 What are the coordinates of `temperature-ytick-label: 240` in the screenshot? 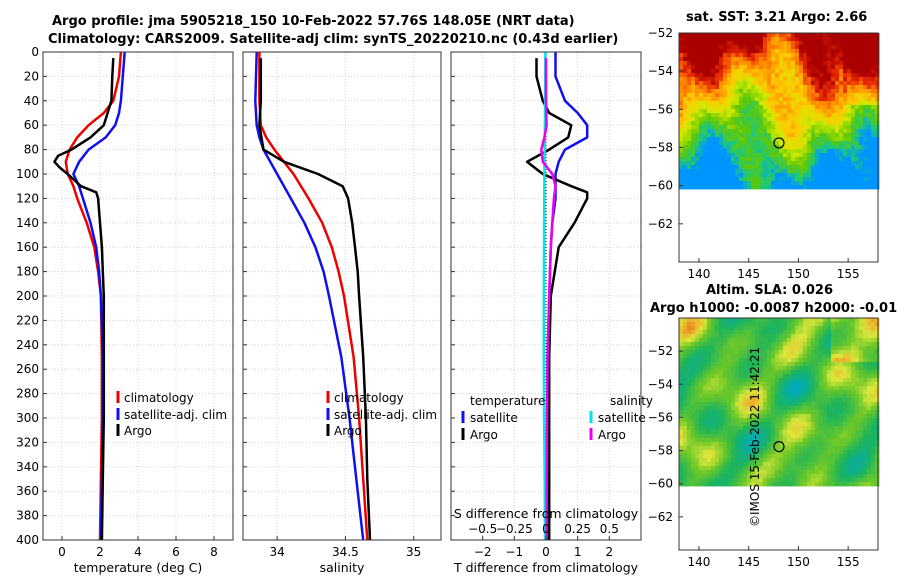 It's located at (27, 345).